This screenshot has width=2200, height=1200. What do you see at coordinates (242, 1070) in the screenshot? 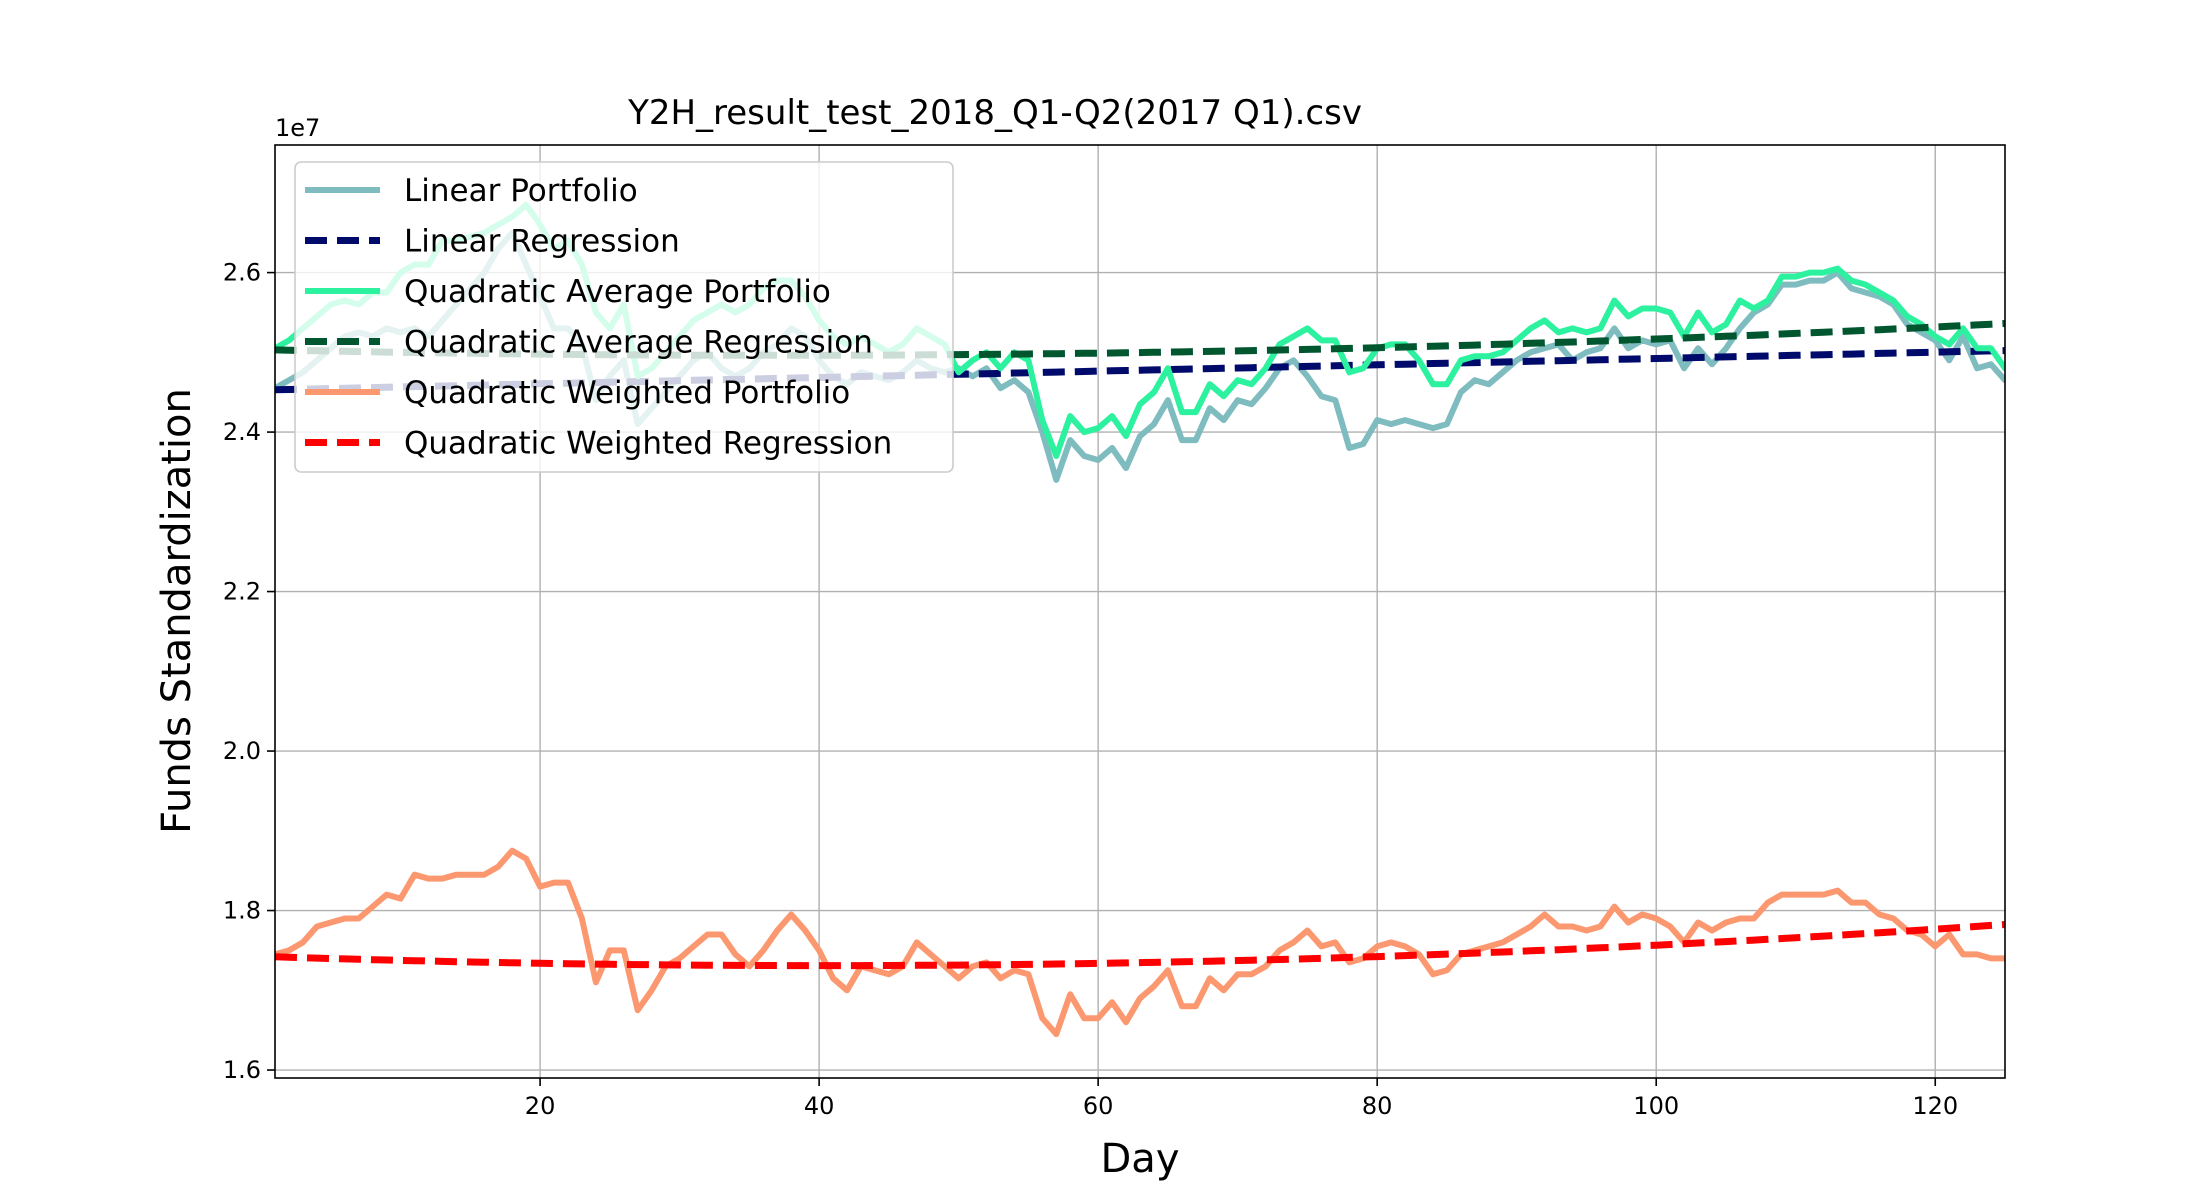
I see `y-tick-label: 1.6` at bounding box center [242, 1070].